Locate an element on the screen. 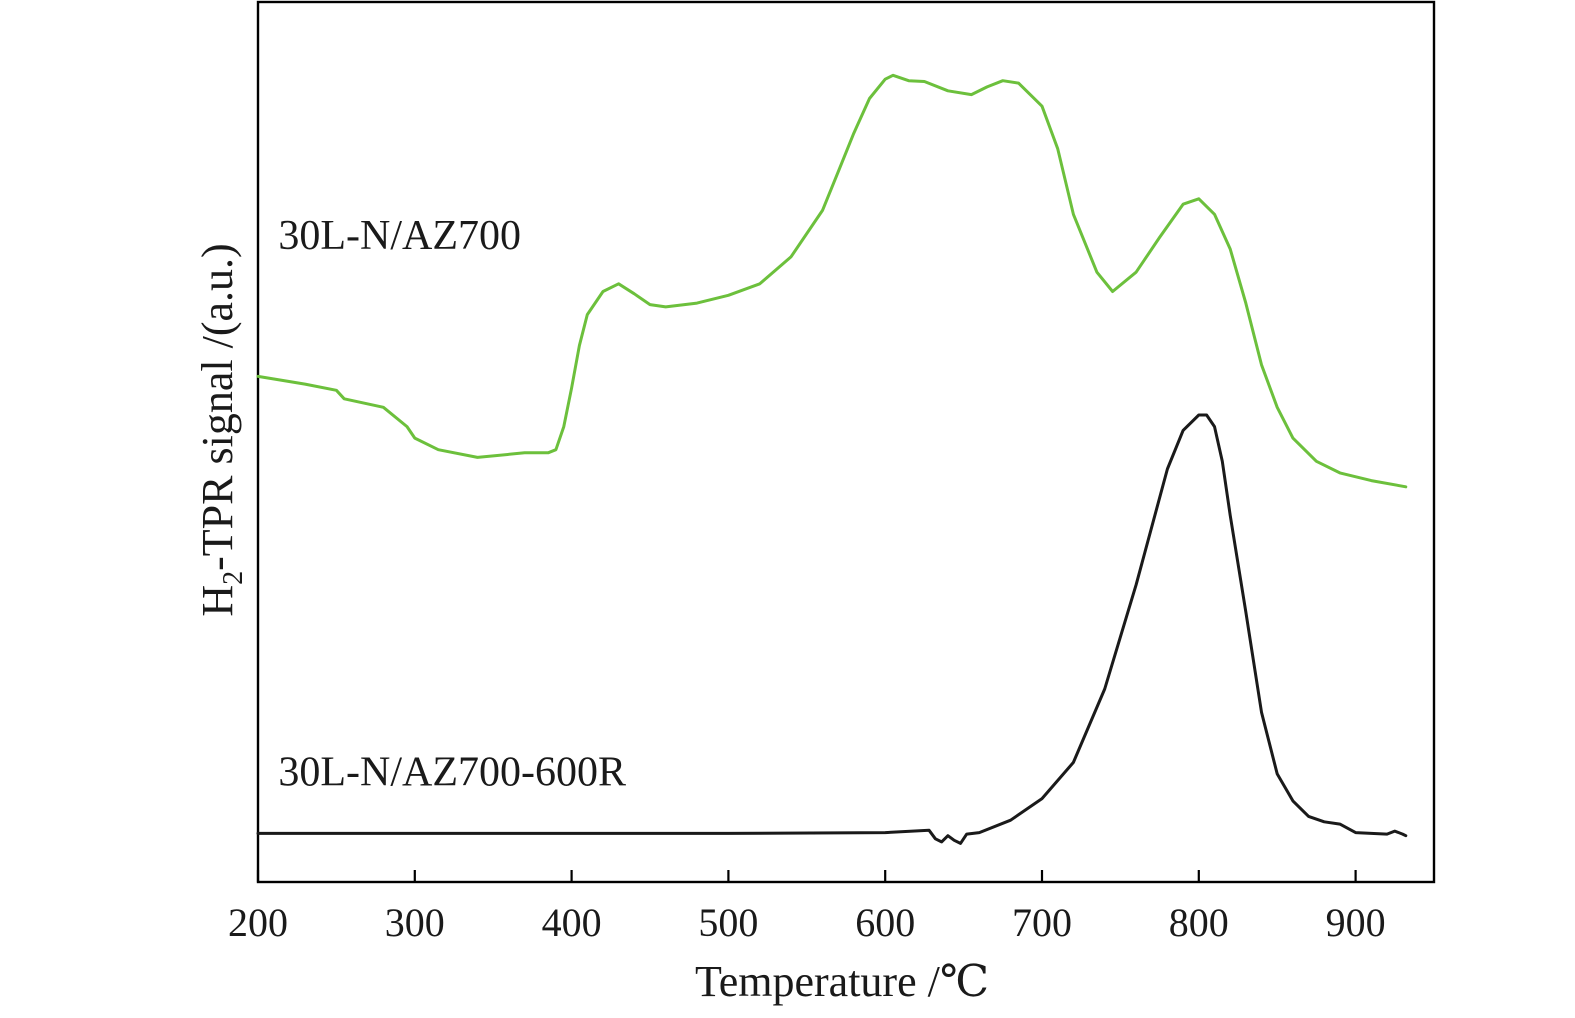 The width and height of the screenshot is (1575, 1018). x-axis-tick-labels: 200 300 400 500 600 700 800 900 is located at coordinates (807, 922).